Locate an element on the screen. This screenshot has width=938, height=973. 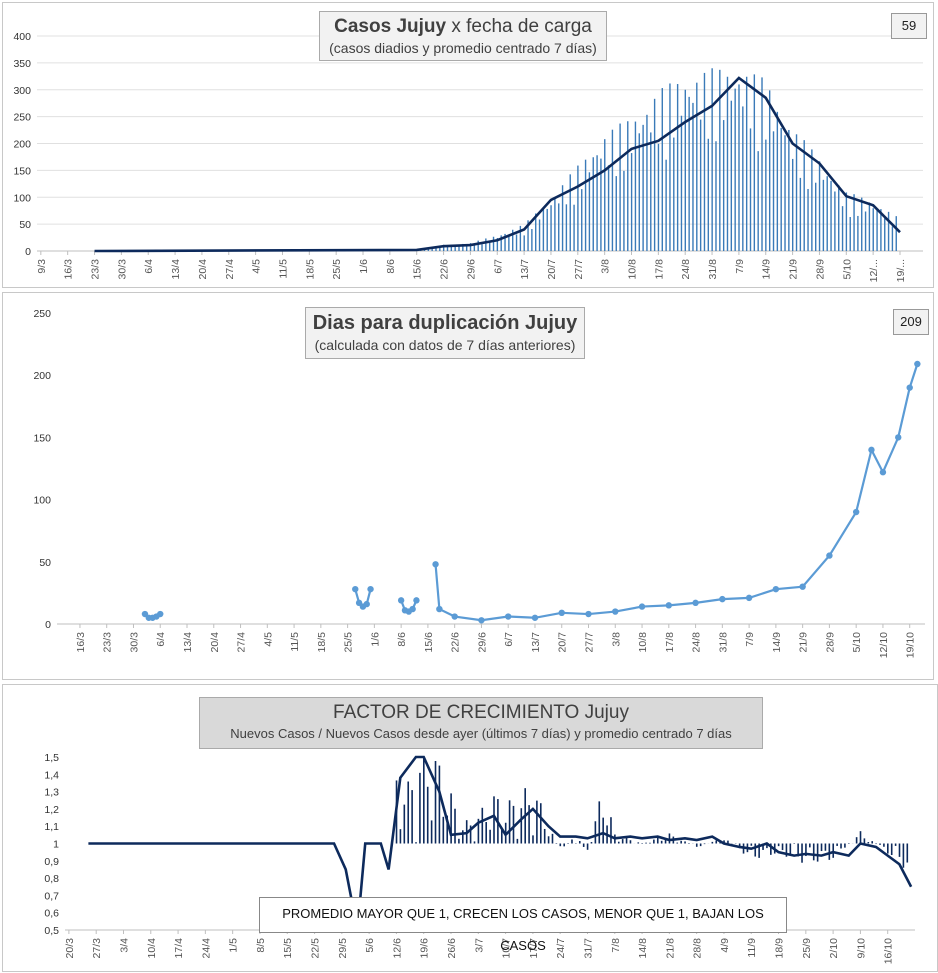
y-tick-label: 1,4 is located at coordinates (51, 775).